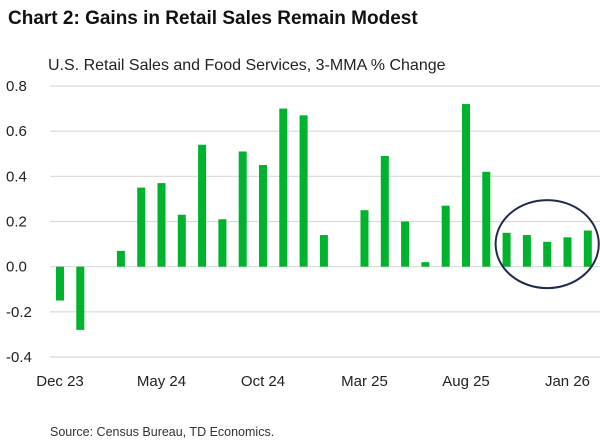 Image resolution: width=600 pixels, height=447 pixels. What do you see at coordinates (19, 357) in the screenshot?
I see `y-tick-label: -0.4` at bounding box center [19, 357].